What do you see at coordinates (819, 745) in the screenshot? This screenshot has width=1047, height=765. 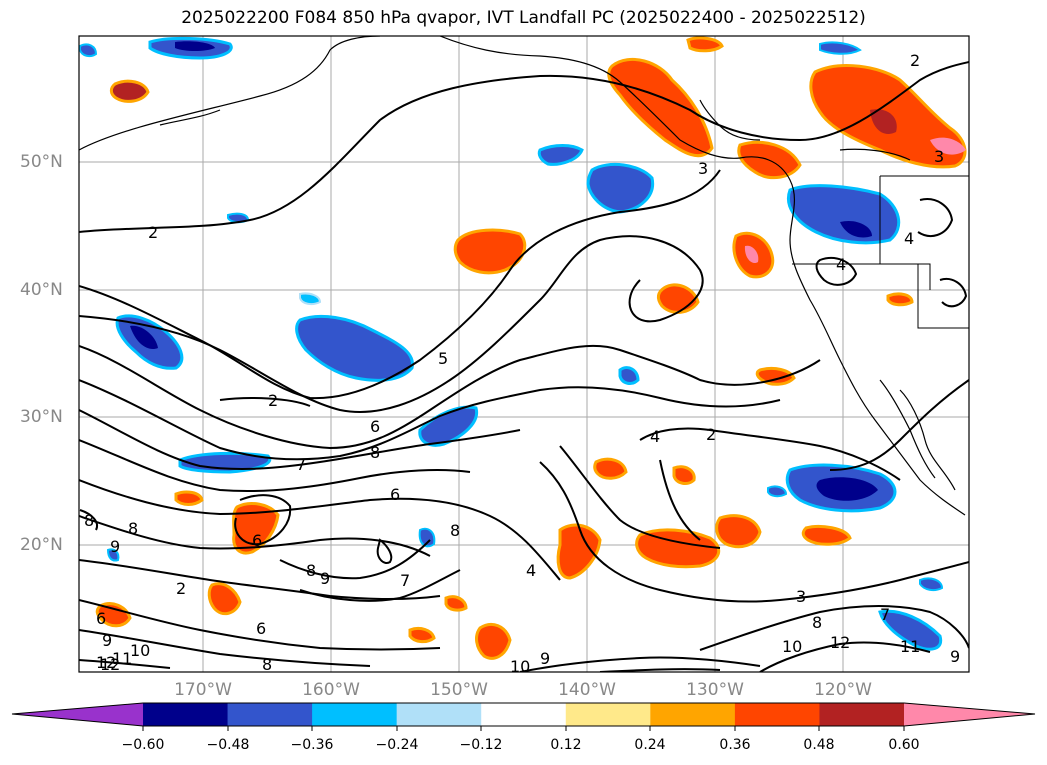 I see `colorbar-tick-label: 0.48` at bounding box center [819, 745].